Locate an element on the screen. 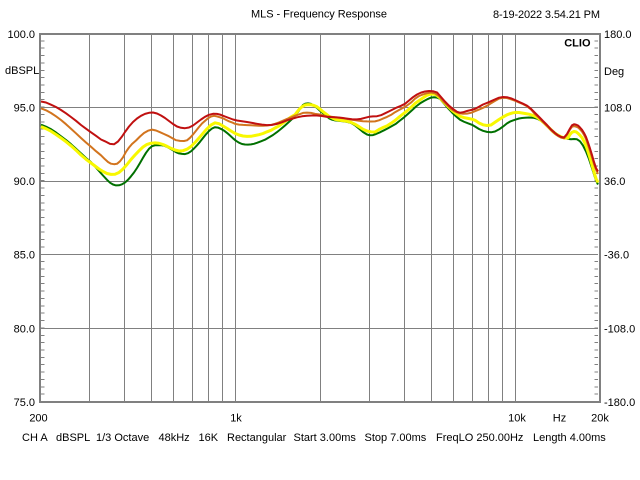  svg-text: 200 is located at coordinates (38, 419).